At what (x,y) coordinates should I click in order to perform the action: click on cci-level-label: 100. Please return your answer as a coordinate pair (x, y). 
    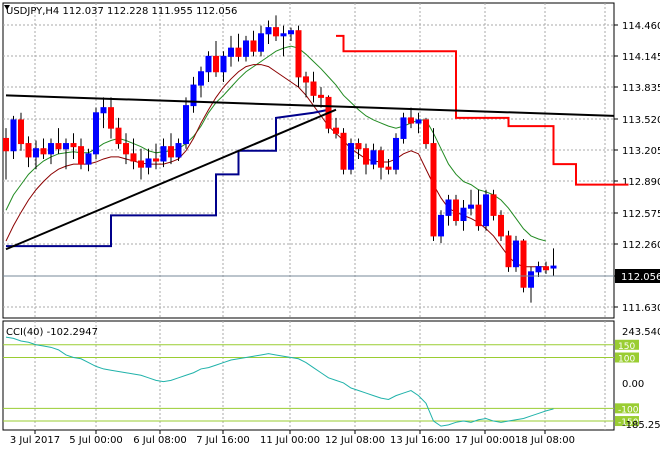
    Looking at the image, I should click on (626, 359).